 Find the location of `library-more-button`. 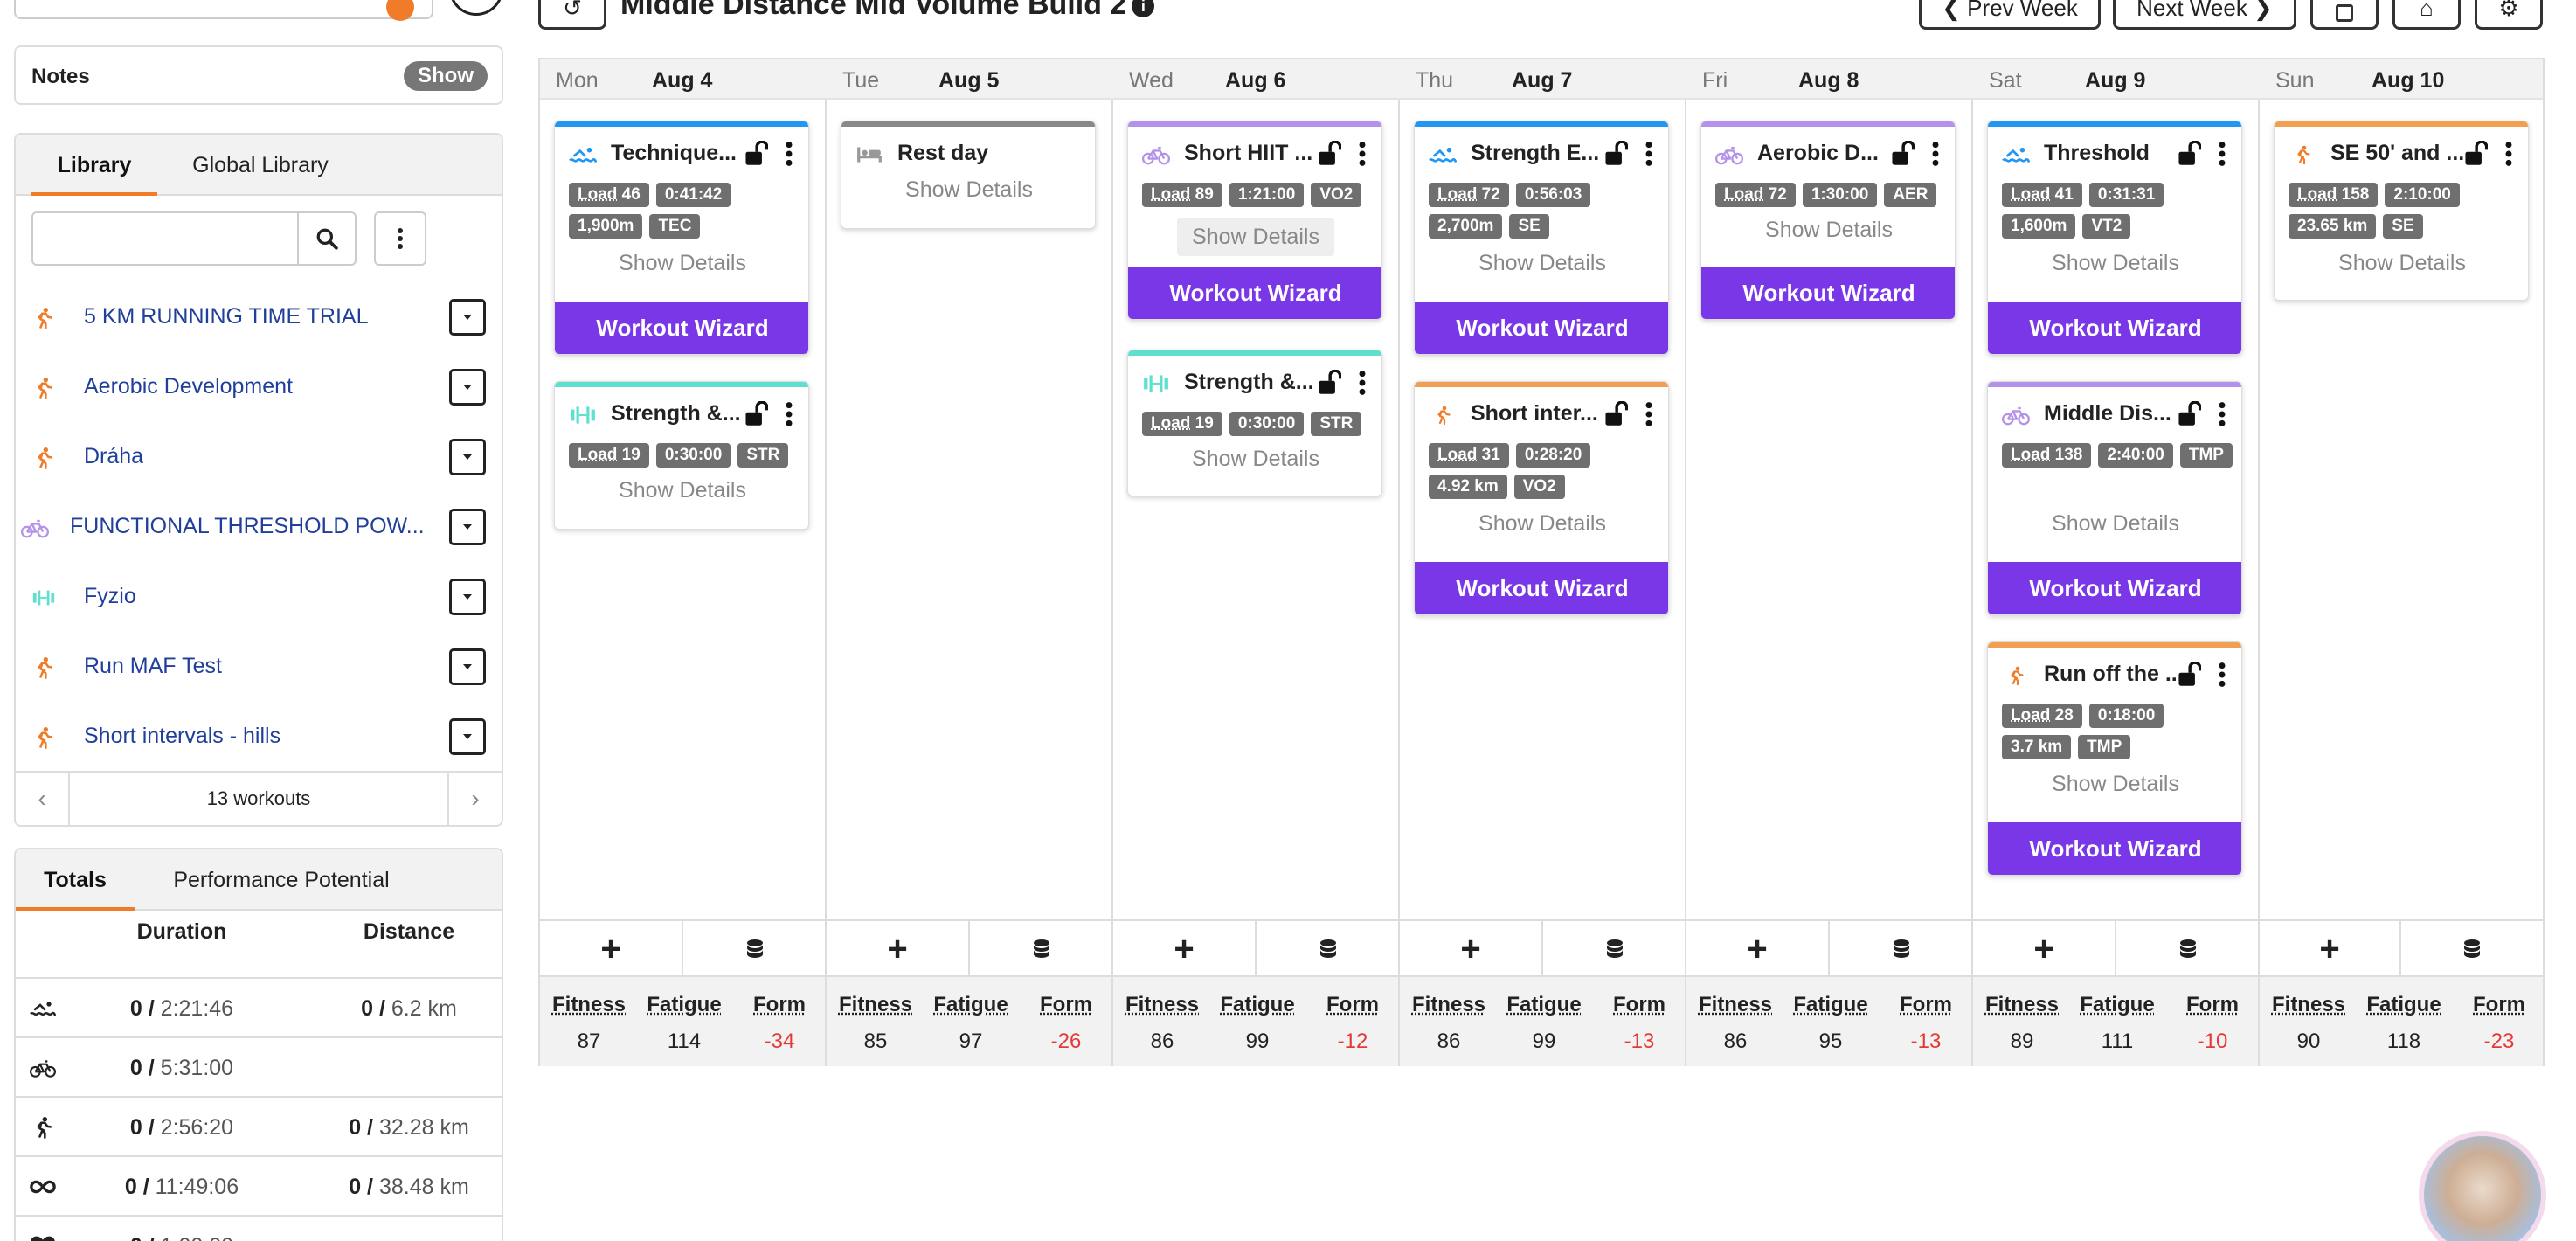

library-more-button is located at coordinates (400, 238).